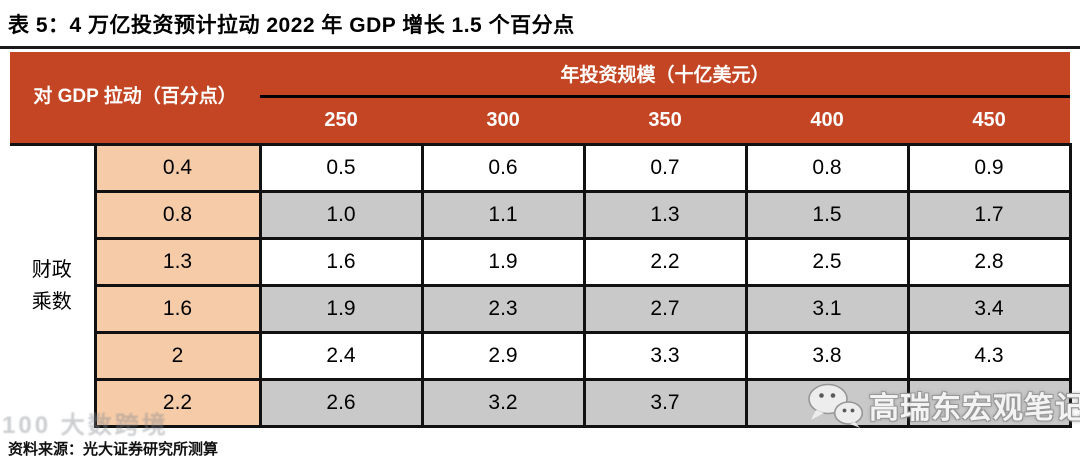  I want to click on data-cell: 2.8, so click(989, 261).